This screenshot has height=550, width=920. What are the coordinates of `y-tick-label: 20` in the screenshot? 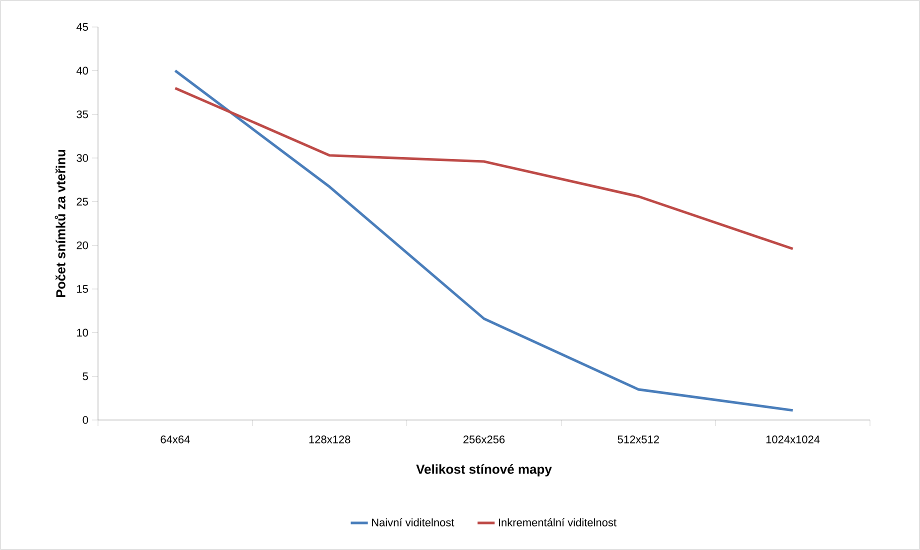 It's located at (82, 245).